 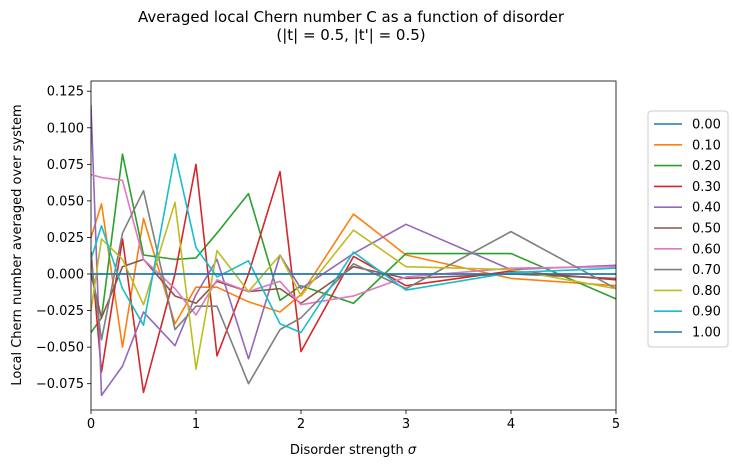 I want to click on legend-label-0.30: 0.30, so click(x=706, y=187).